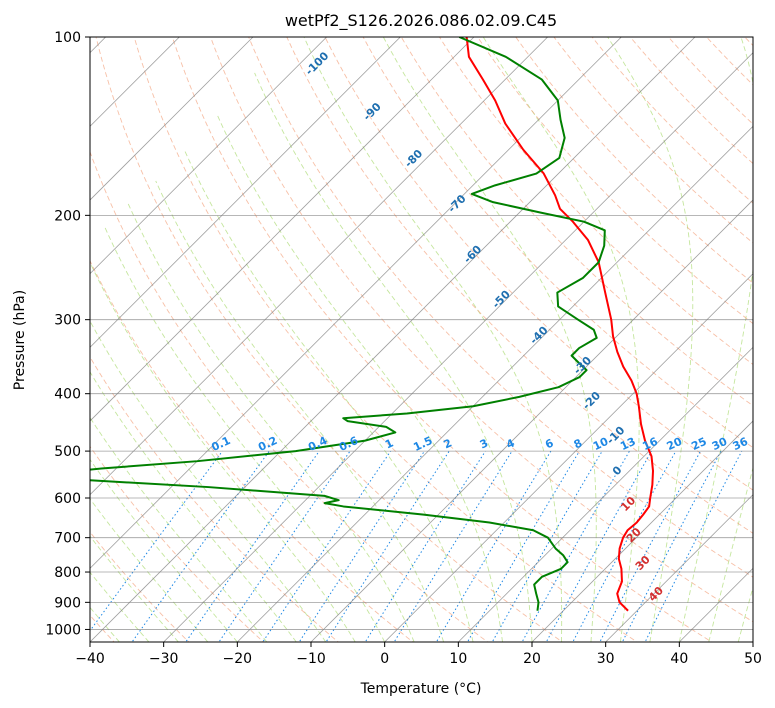  I want to click on mixing-ratio-label: 2, so click(448, 443).